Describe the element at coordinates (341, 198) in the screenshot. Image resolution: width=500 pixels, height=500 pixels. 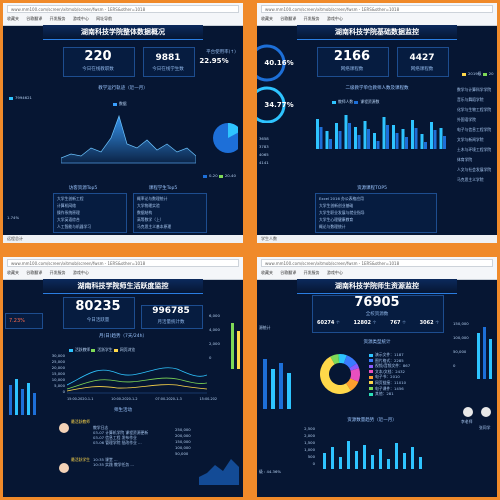
I see `list-item: Excel 2016 办公表格应用` at that location.